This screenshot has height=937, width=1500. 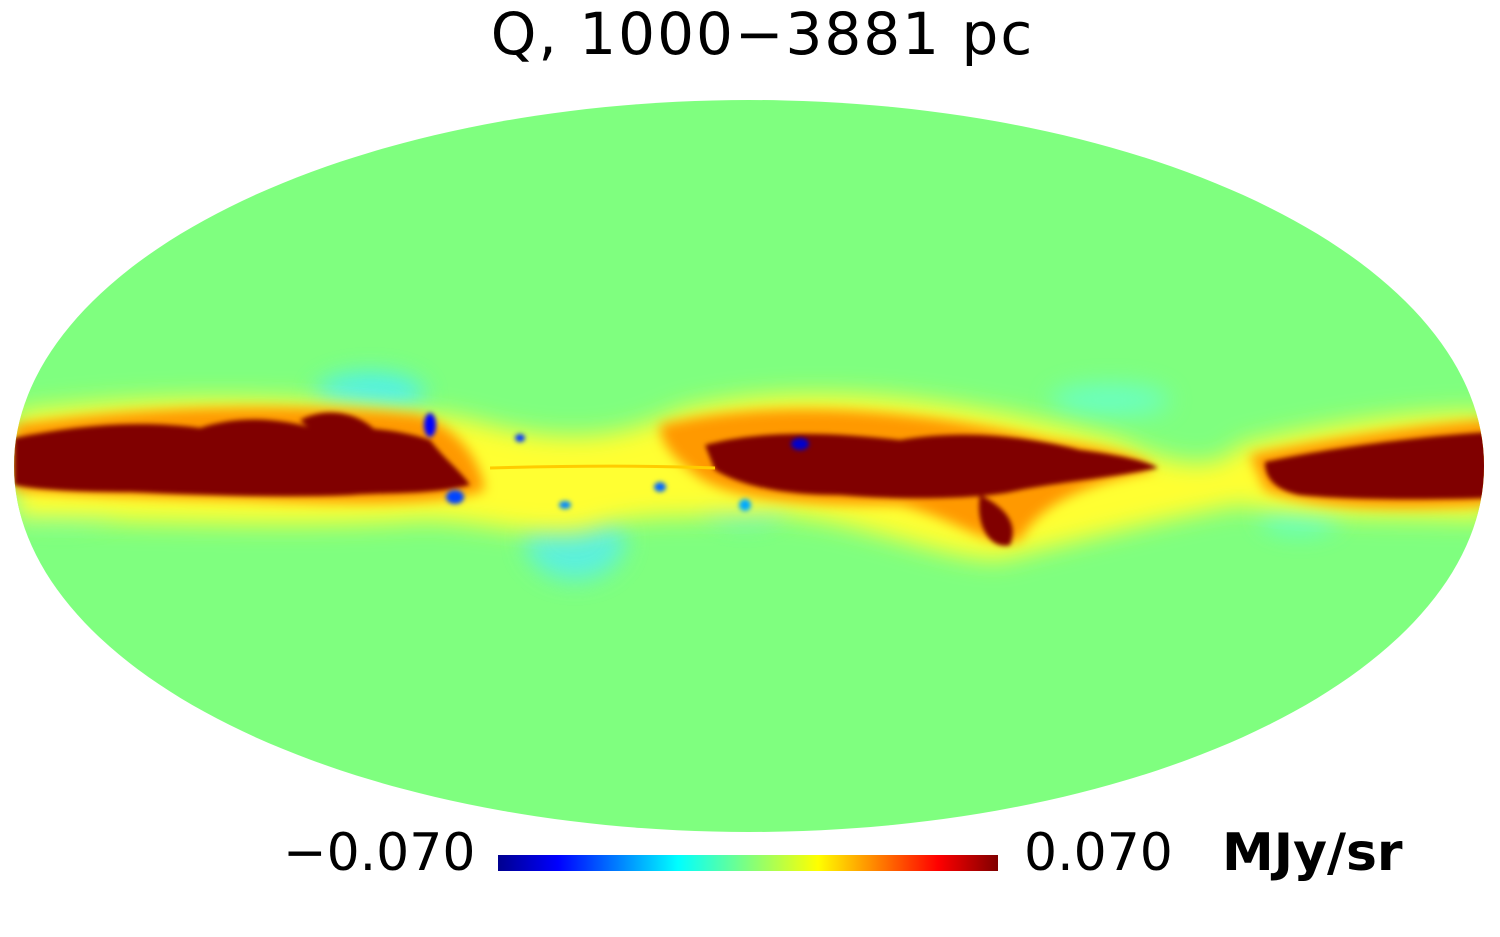 I want to click on colorbar-min-label: −0.070, so click(x=379, y=853).